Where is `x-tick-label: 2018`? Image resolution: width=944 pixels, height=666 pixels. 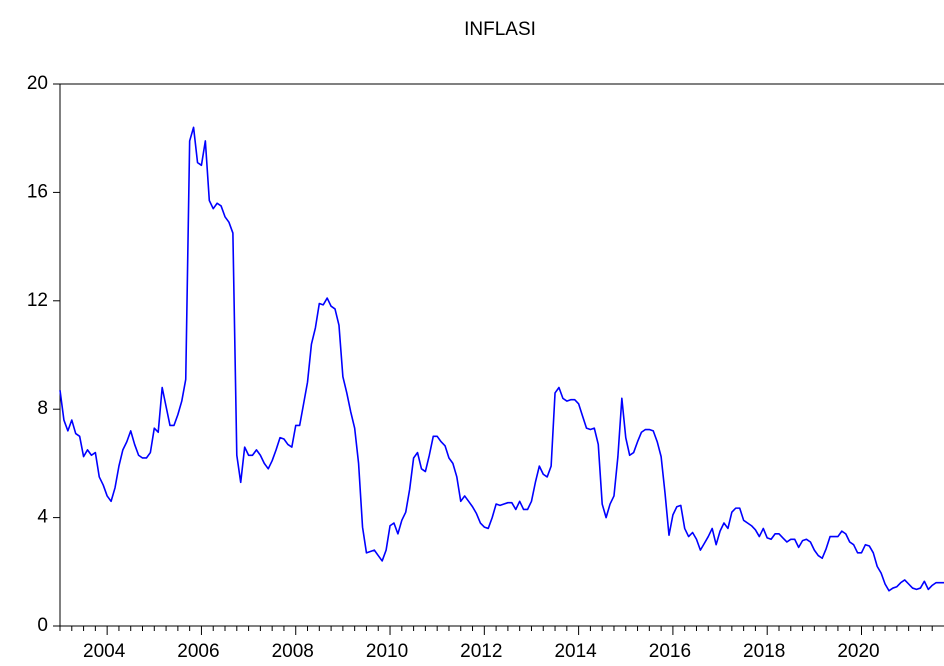 x-tick-label: 2018 is located at coordinates (764, 651).